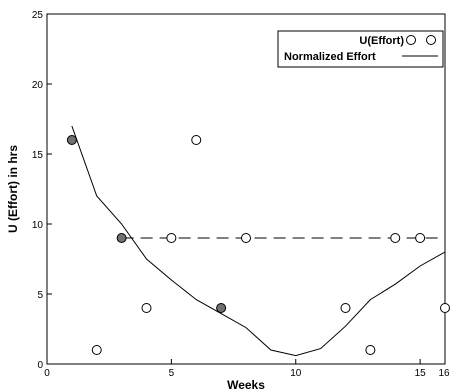 The height and width of the screenshot is (392, 450). What do you see at coordinates (330, 57) in the screenshot?
I see `legend-label-normalized-effort: Normalized Effort` at bounding box center [330, 57].